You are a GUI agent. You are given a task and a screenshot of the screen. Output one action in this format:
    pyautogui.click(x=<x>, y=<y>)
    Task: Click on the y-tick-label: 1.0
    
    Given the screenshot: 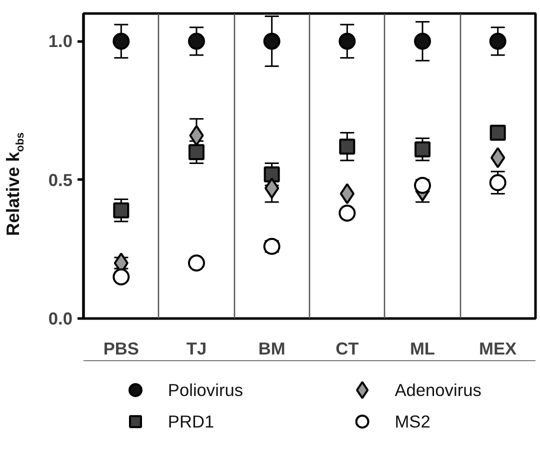 What is the action you would take?
    pyautogui.click(x=60, y=41)
    